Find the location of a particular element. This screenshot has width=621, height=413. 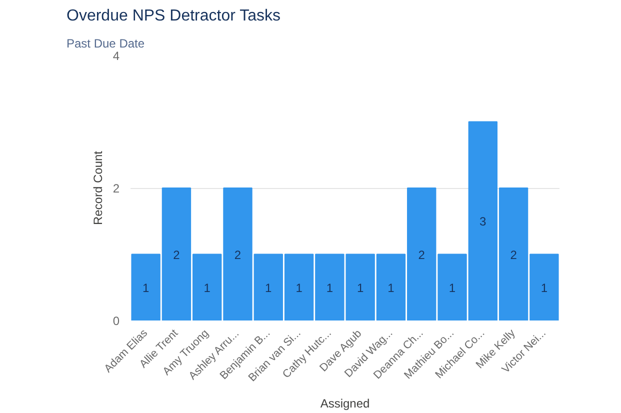

y-axis-title: Record Count is located at coordinates (97, 188).